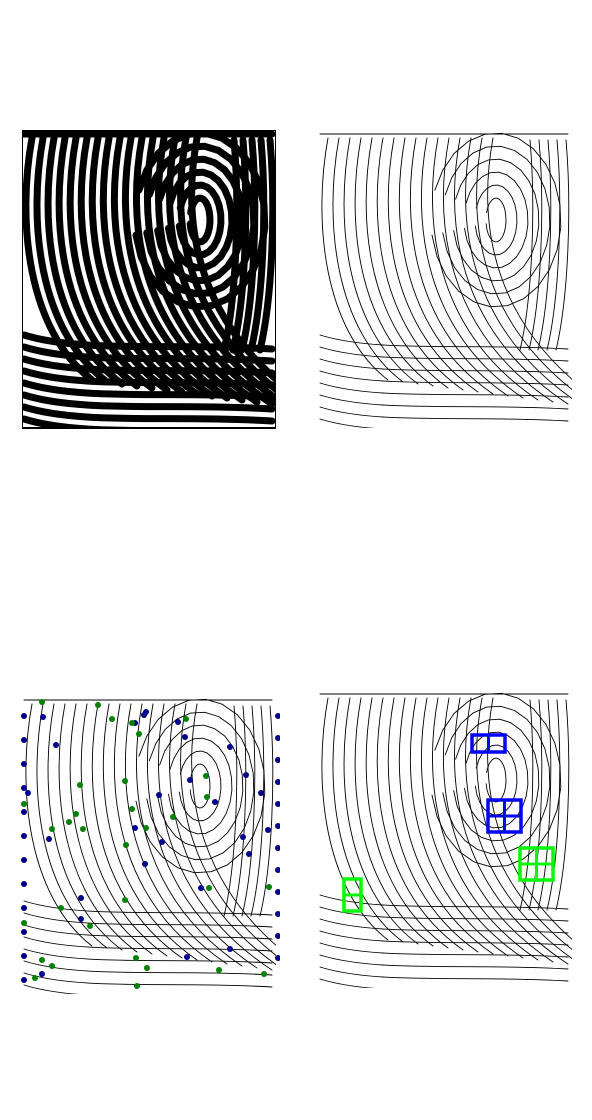  I want to click on binary-frame, so click(149, 279).